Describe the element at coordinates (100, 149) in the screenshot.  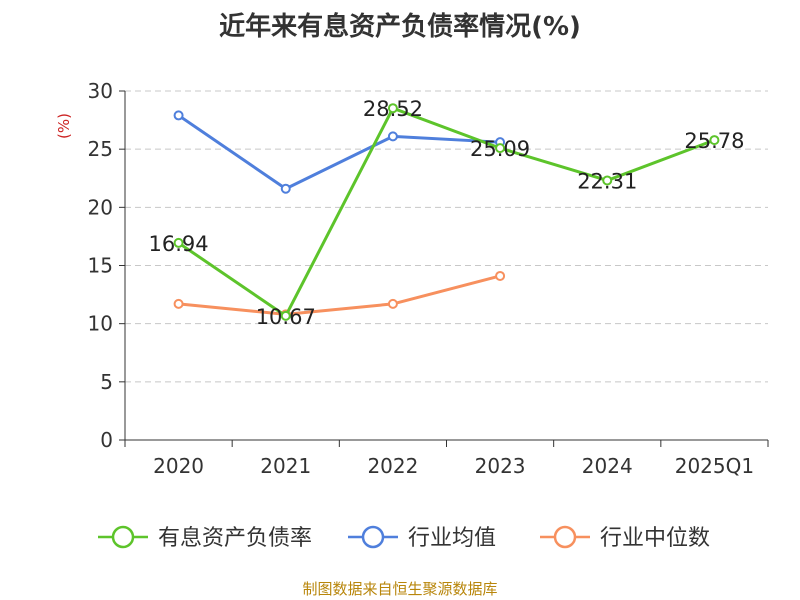
I see `y-tick-label: 25` at that location.